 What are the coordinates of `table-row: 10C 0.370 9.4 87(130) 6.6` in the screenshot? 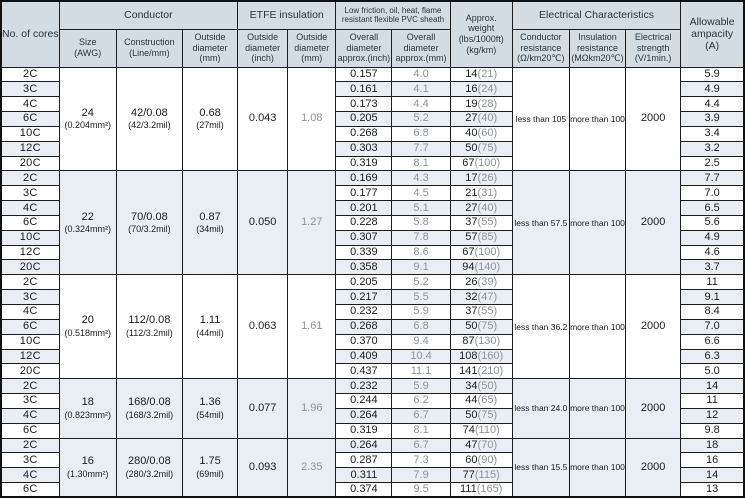 It's located at (372, 341).